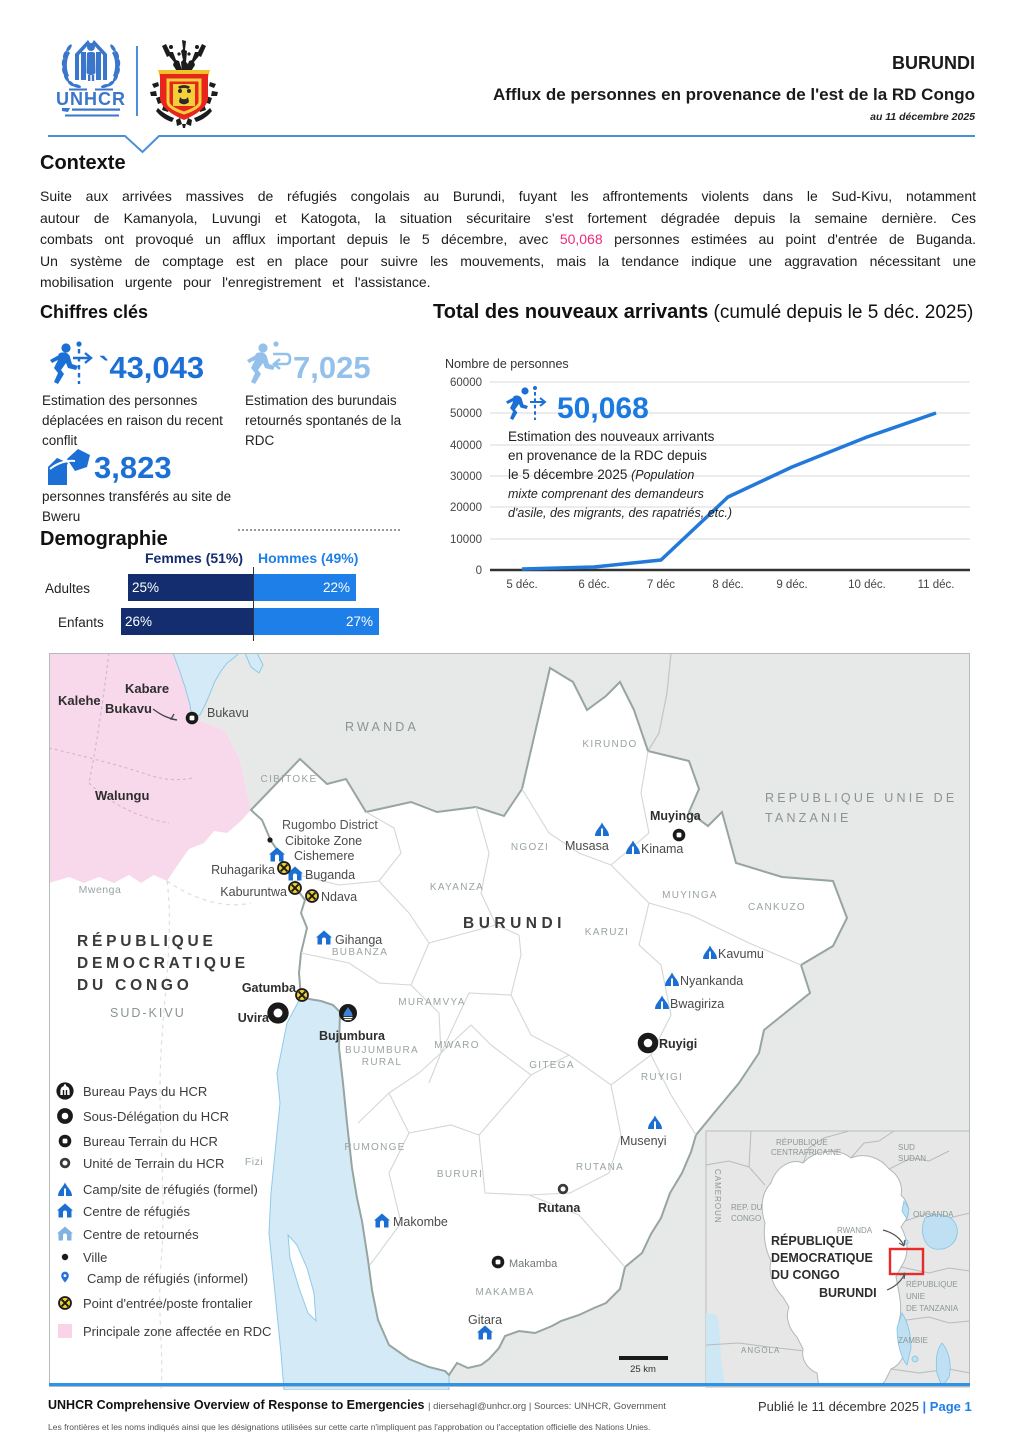 The width and height of the screenshot is (1024, 1449). What do you see at coordinates (676, 816) in the screenshot?
I see `svg-text: Muyinga` at bounding box center [676, 816].